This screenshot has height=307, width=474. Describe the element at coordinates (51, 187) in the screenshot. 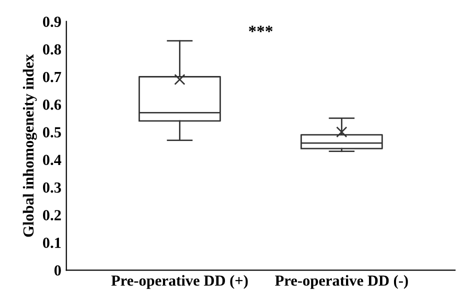

I see `y-tick-label: 0.3` at that location.